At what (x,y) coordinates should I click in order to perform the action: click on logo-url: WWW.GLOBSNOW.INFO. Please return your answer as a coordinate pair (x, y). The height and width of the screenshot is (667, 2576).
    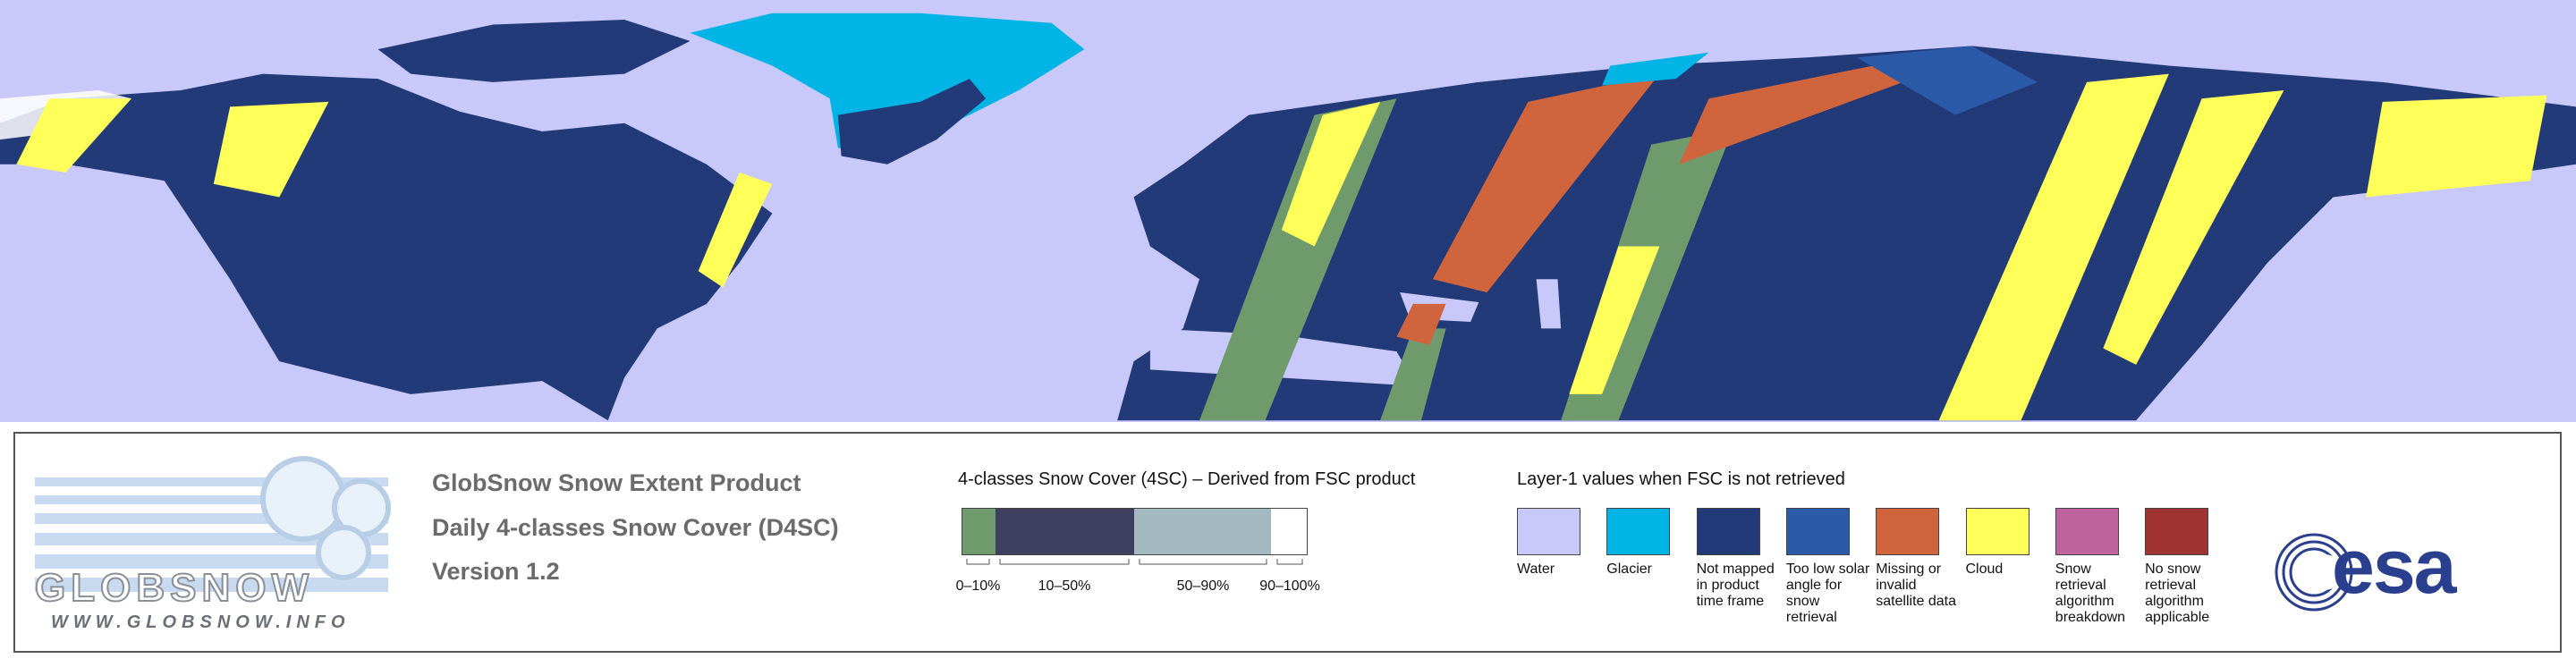
    Looking at the image, I should click on (201, 622).